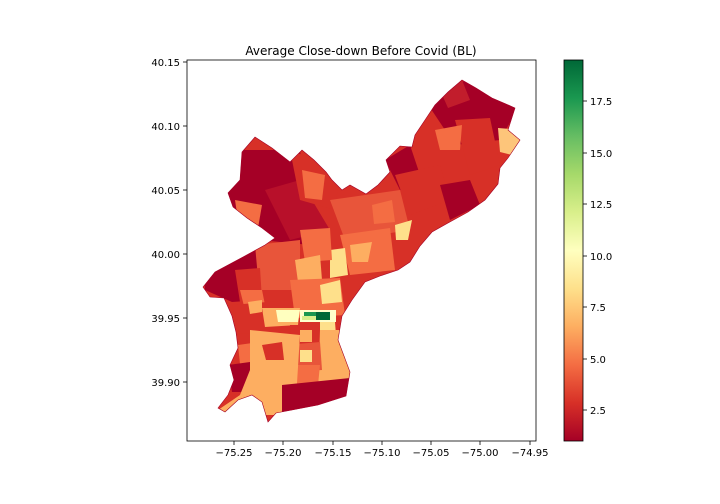 This screenshot has height=504, width=720. Describe the element at coordinates (169, 223) in the screenshot. I see `y-axis: 39.90 39.95 40.00 40.05 40.10 40.15` at that location.